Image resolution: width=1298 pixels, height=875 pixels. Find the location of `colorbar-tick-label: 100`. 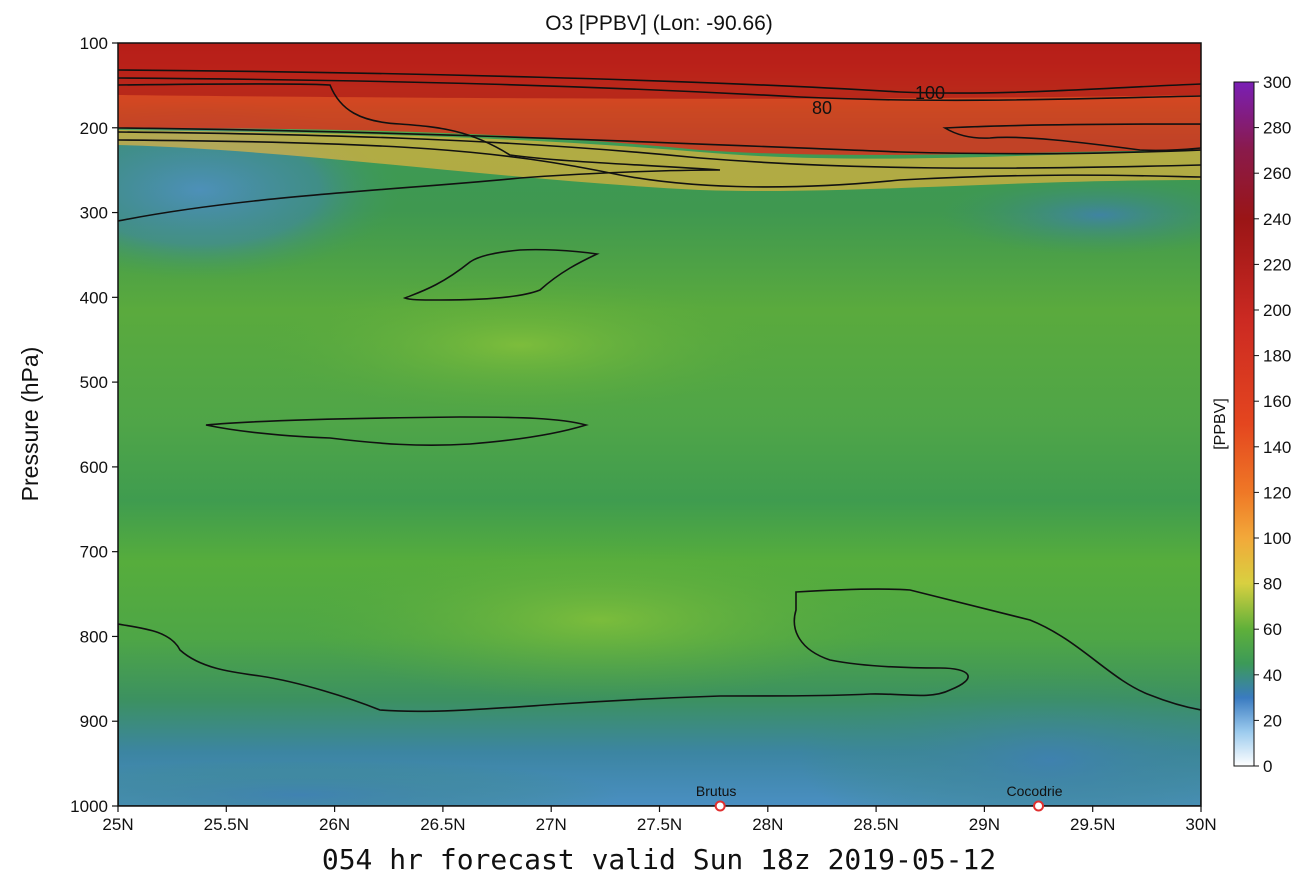

colorbar-tick-label: 100 is located at coordinates (1277, 538).